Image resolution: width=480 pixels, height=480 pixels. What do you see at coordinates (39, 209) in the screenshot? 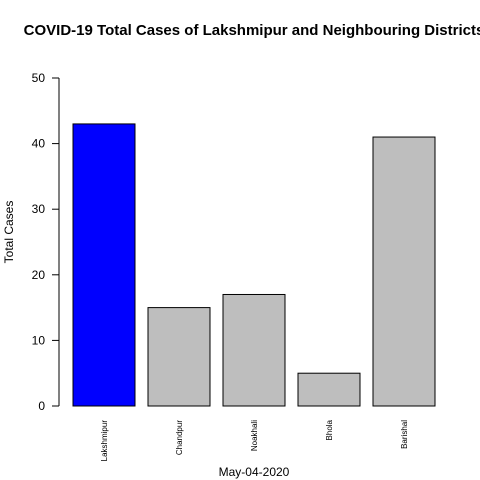
I see `y-tick-label: 30` at bounding box center [39, 209].